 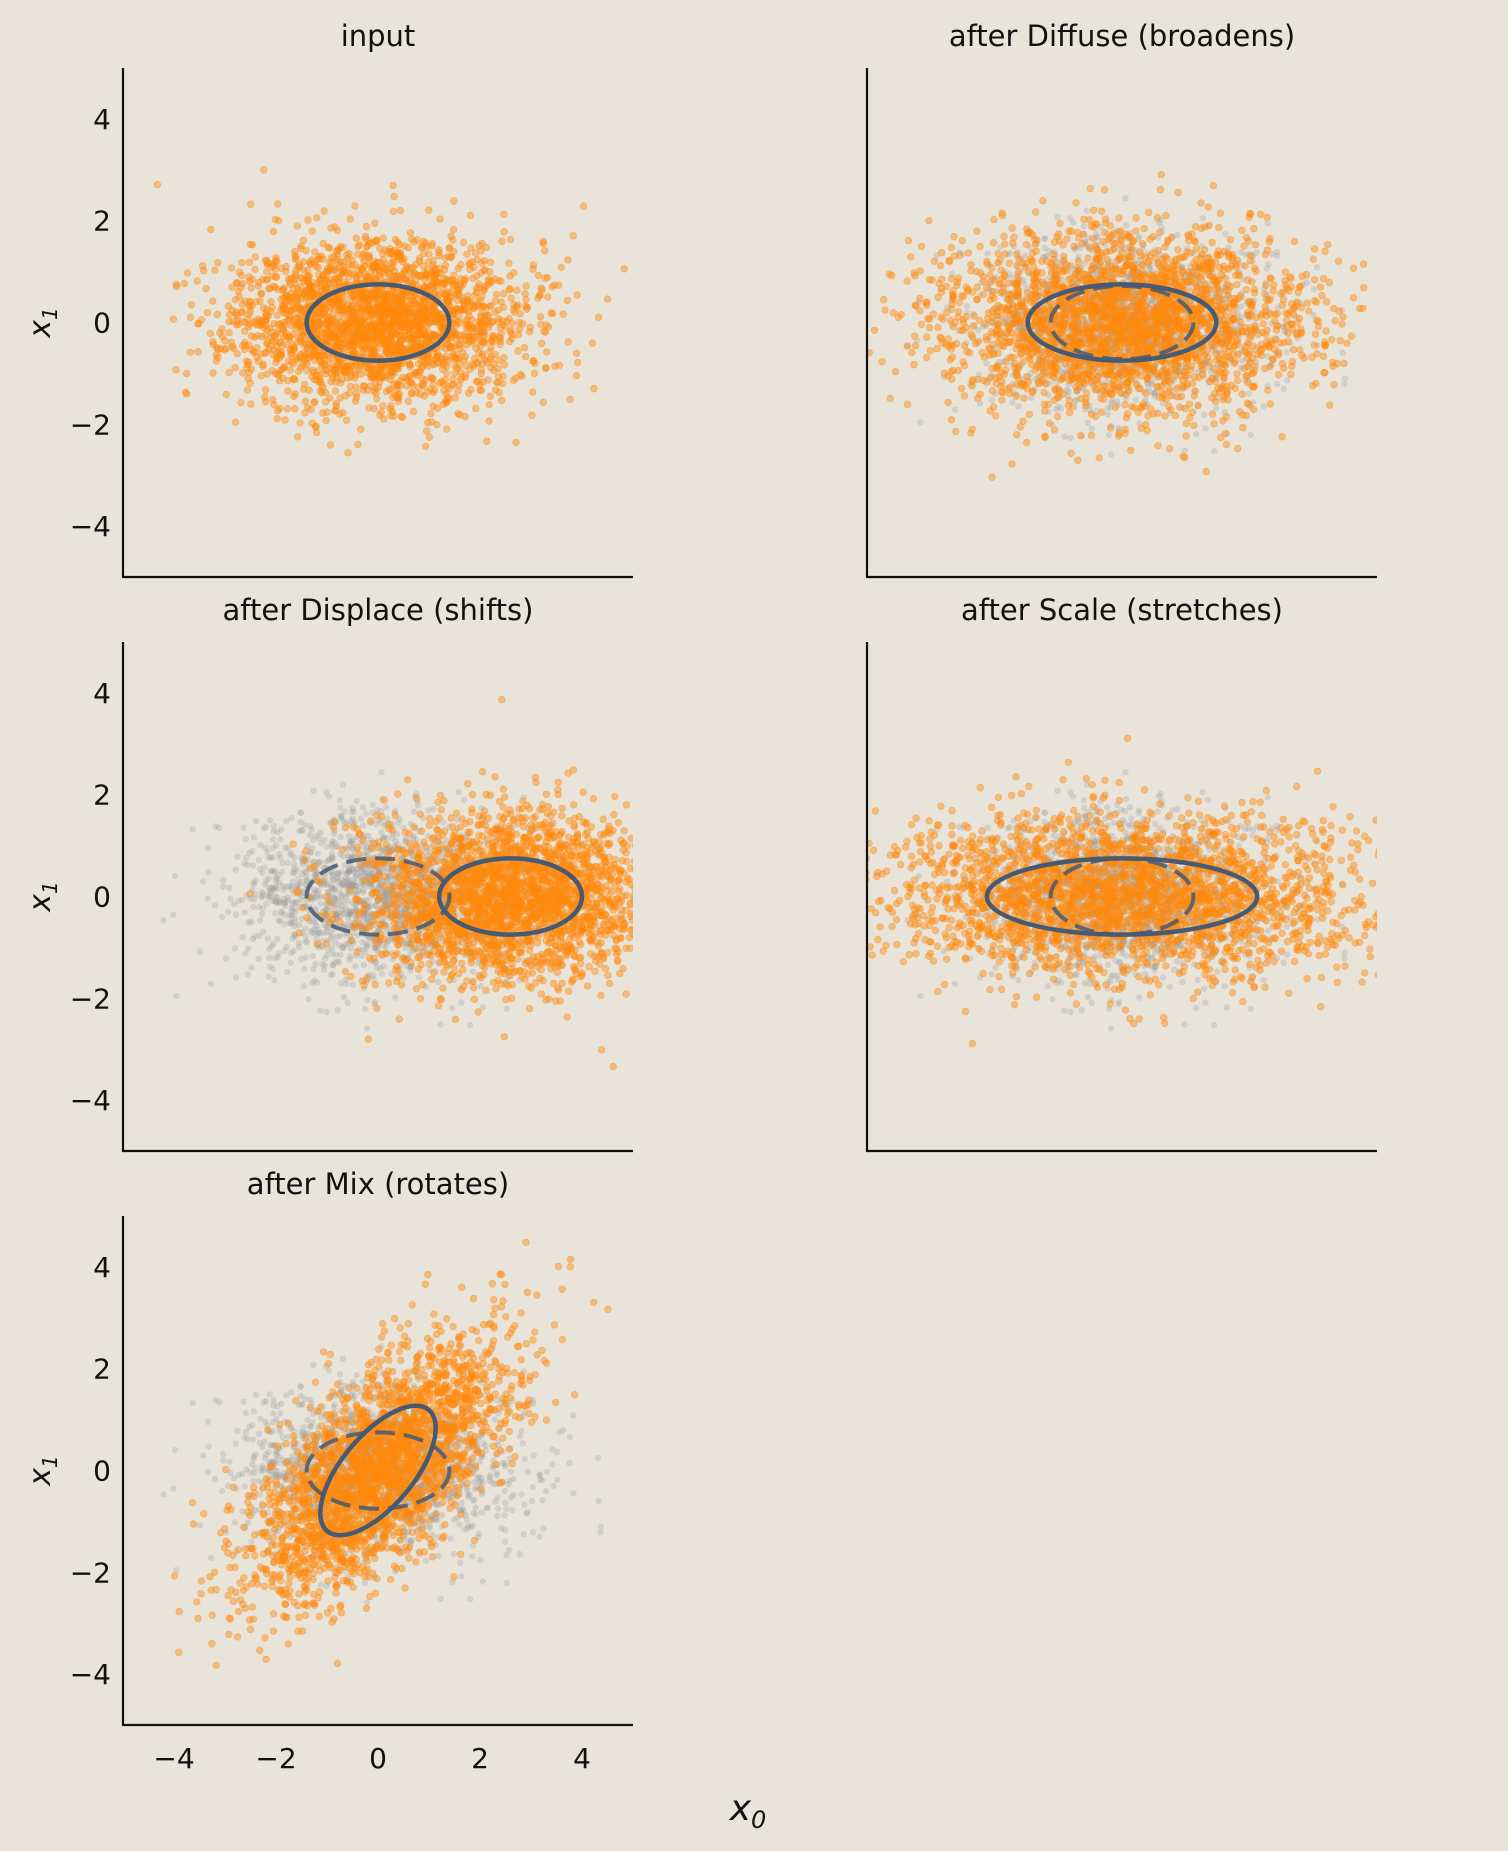 I want to click on panel-2: after Diffuse (broadens), so click(x=1154, y=299).